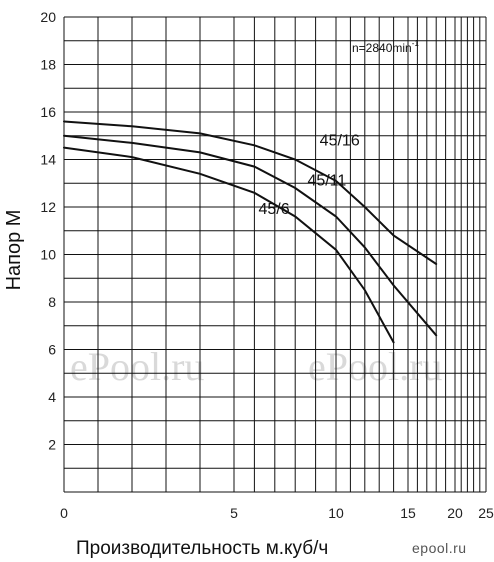 The image size is (494, 562). What do you see at coordinates (52, 445) in the screenshot?
I see `y-tick-label: 2` at bounding box center [52, 445].